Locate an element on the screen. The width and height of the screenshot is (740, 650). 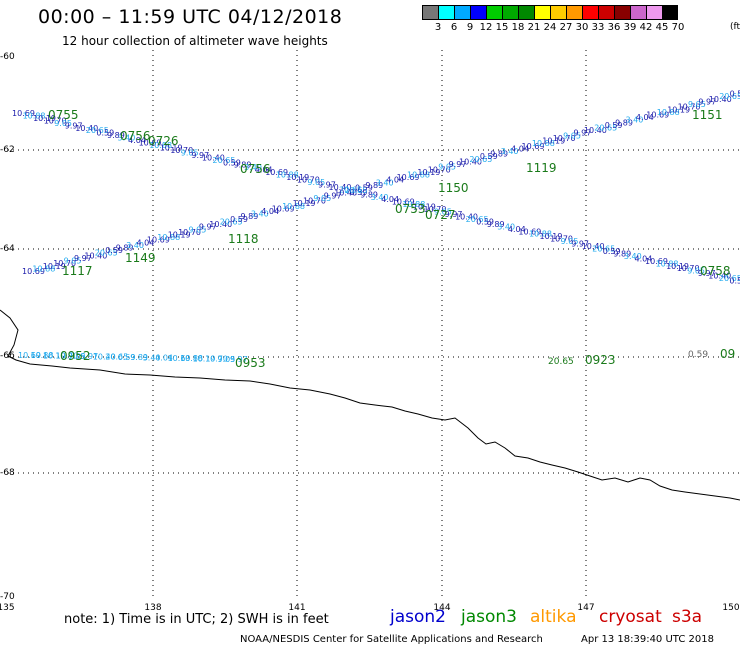
swh-reading-ascending: 20.65 is located at coordinates (356, 190).